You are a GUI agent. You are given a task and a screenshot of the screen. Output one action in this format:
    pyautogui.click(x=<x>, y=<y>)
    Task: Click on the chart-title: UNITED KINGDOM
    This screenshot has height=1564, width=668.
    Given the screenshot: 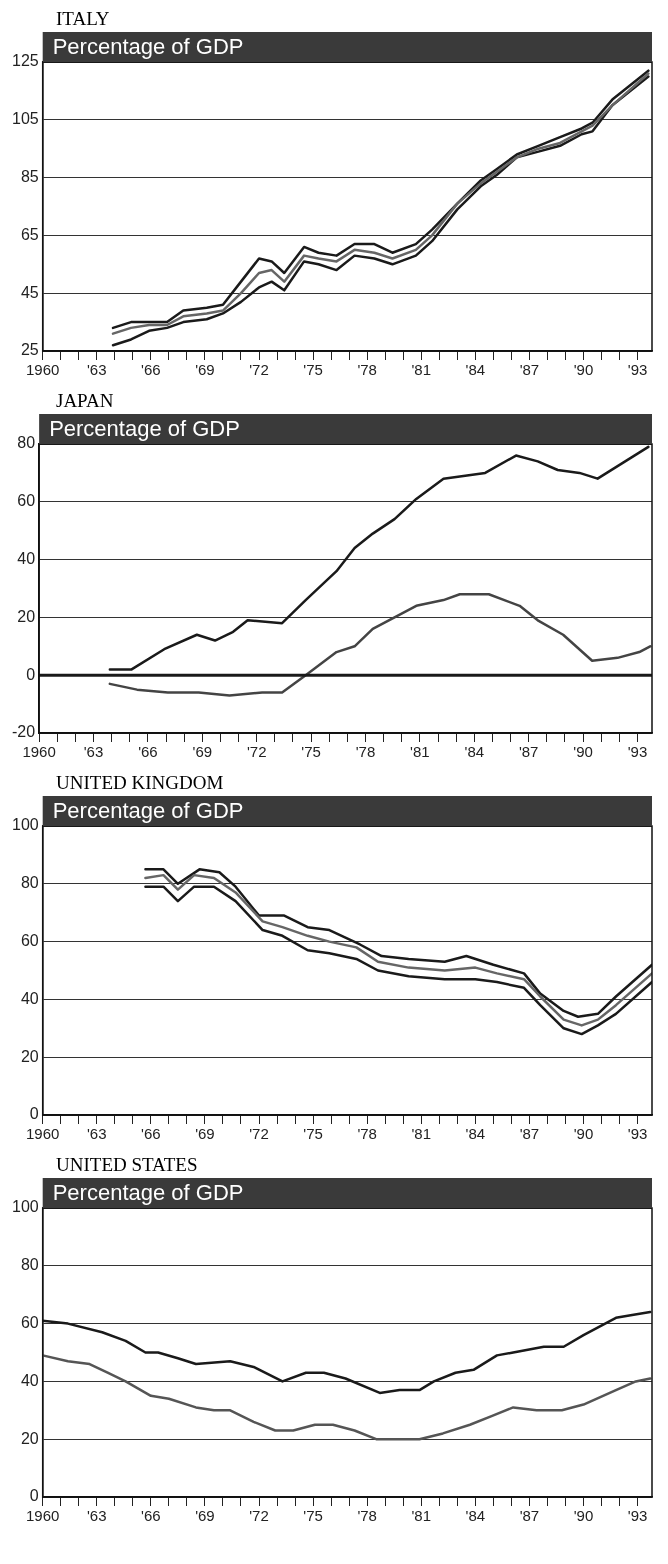 What is the action you would take?
    pyautogui.click(x=140, y=783)
    